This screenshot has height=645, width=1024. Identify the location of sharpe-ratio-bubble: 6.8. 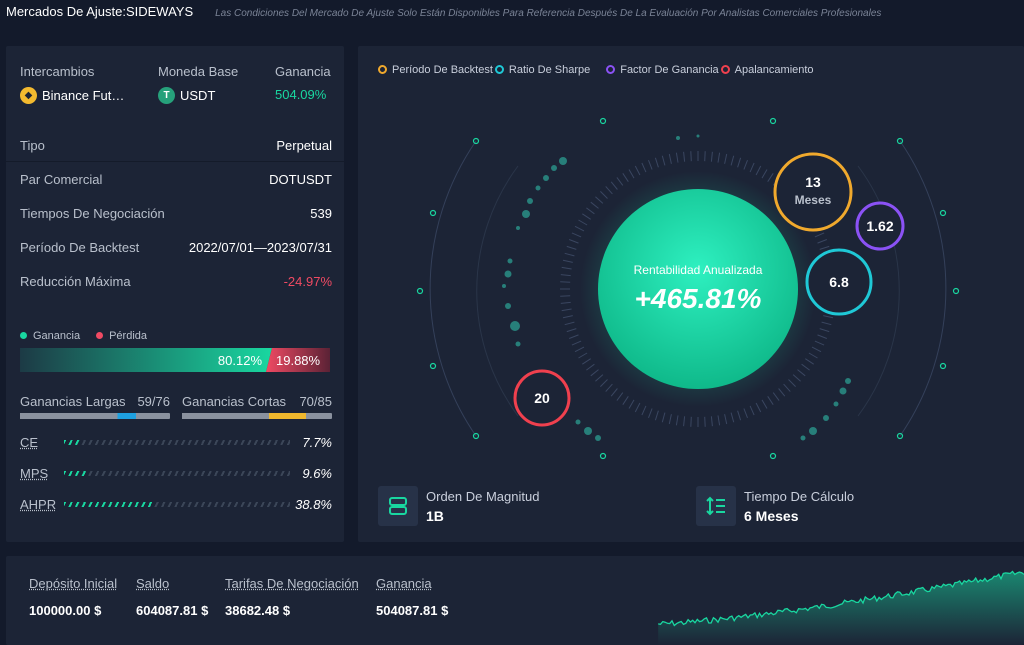
(839, 282).